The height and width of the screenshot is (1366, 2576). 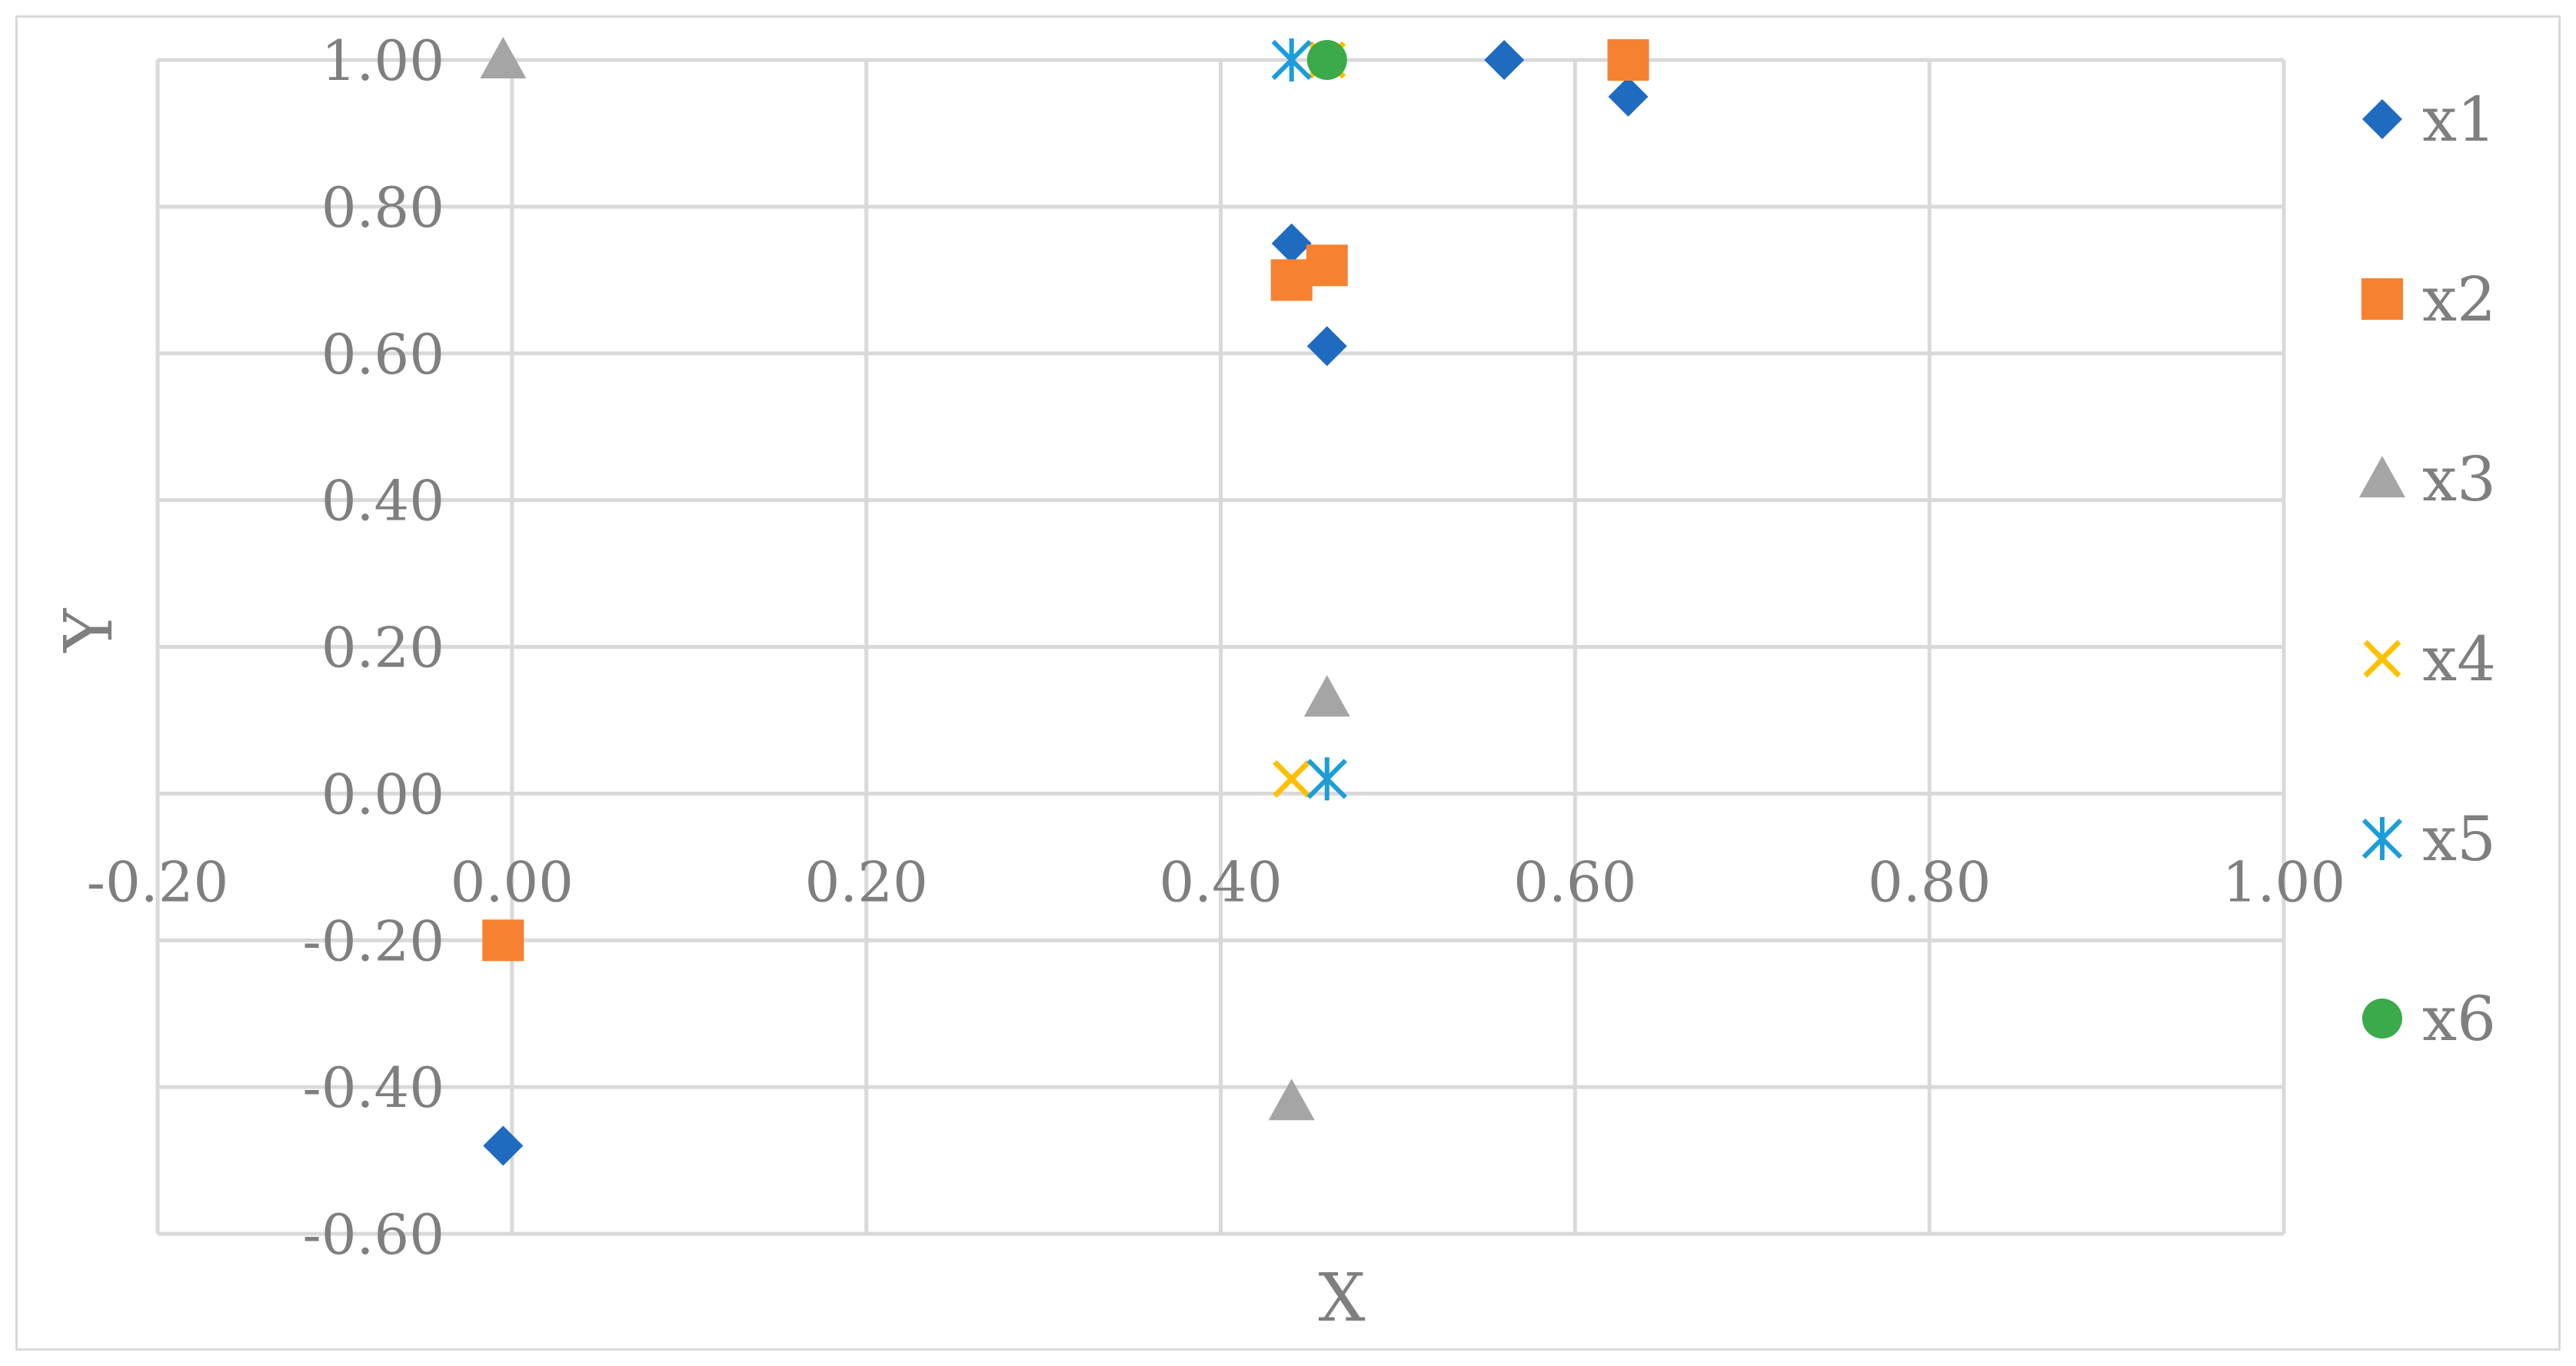 I want to click on x-tick-label: 0.00, so click(x=512, y=881).